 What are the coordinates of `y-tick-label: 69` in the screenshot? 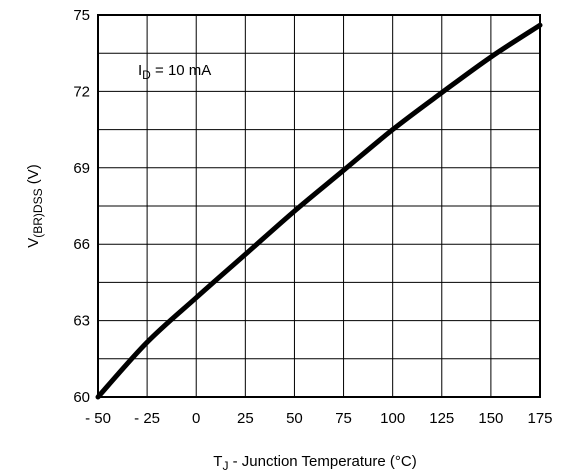 It's located at (81, 168).